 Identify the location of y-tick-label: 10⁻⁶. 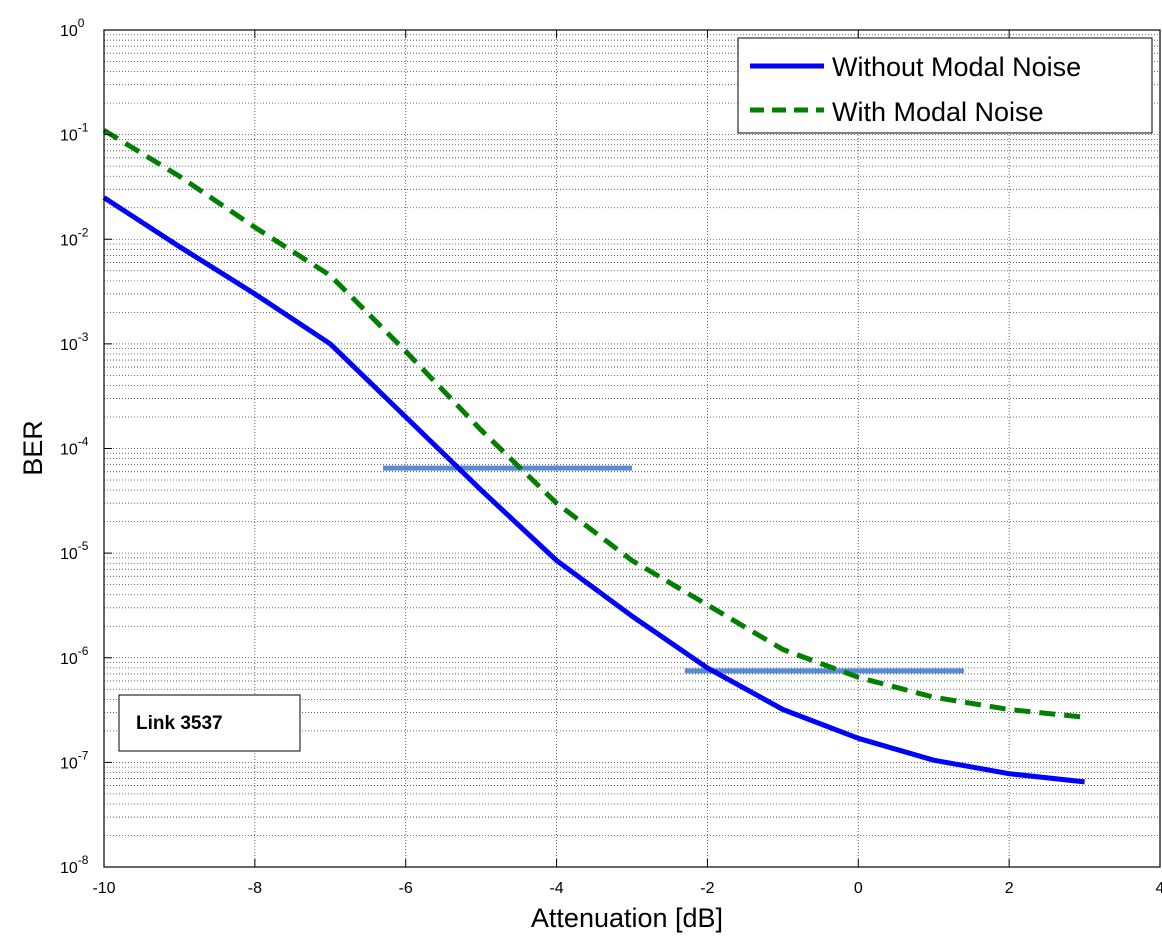
(74, 656).